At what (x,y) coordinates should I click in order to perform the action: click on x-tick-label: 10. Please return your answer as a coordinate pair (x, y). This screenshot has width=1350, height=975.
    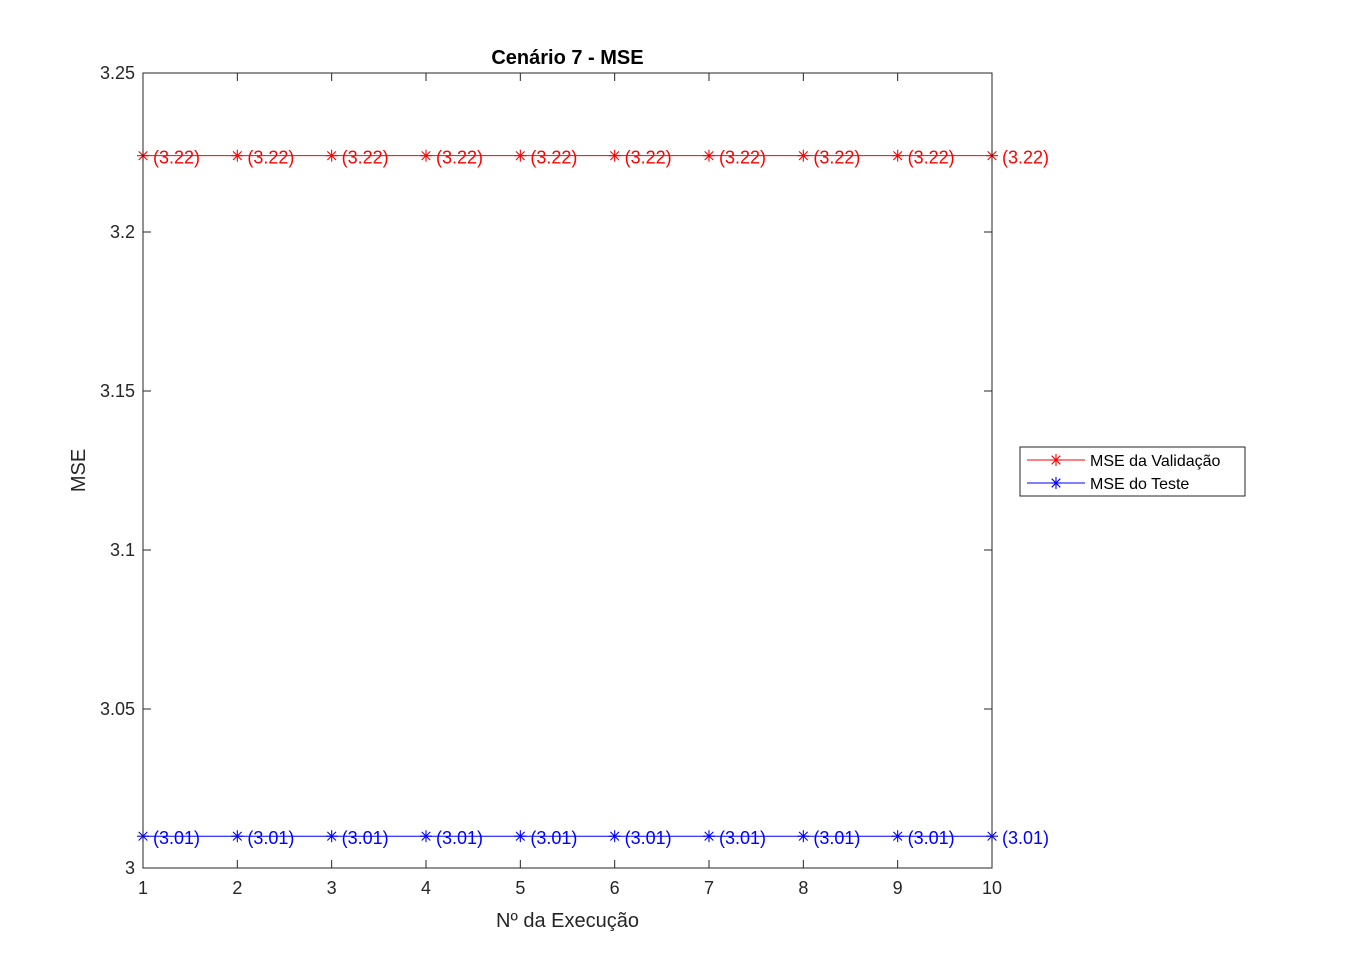
    Looking at the image, I should click on (992, 888).